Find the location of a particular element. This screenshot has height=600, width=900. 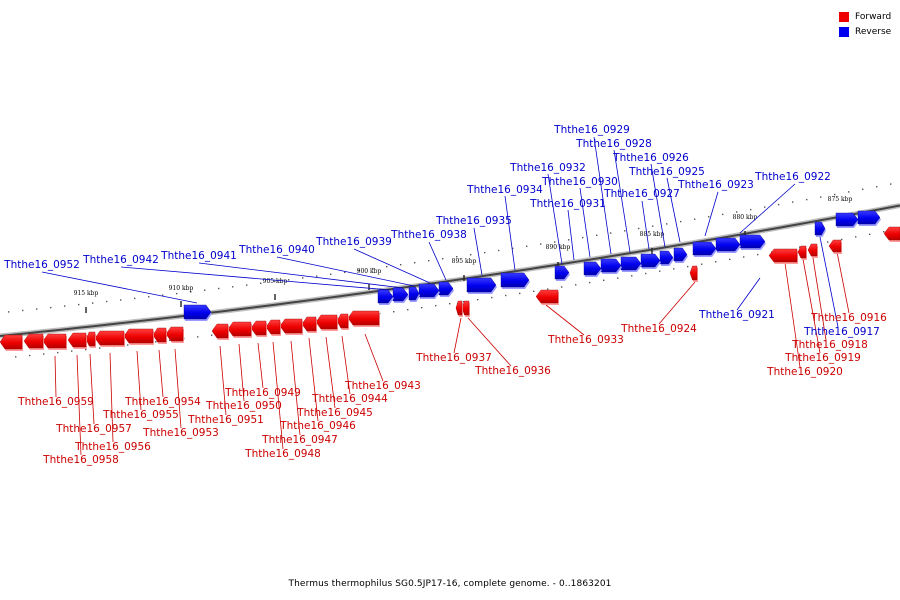

gene-label: Ththe16_0922 is located at coordinates (792, 177).